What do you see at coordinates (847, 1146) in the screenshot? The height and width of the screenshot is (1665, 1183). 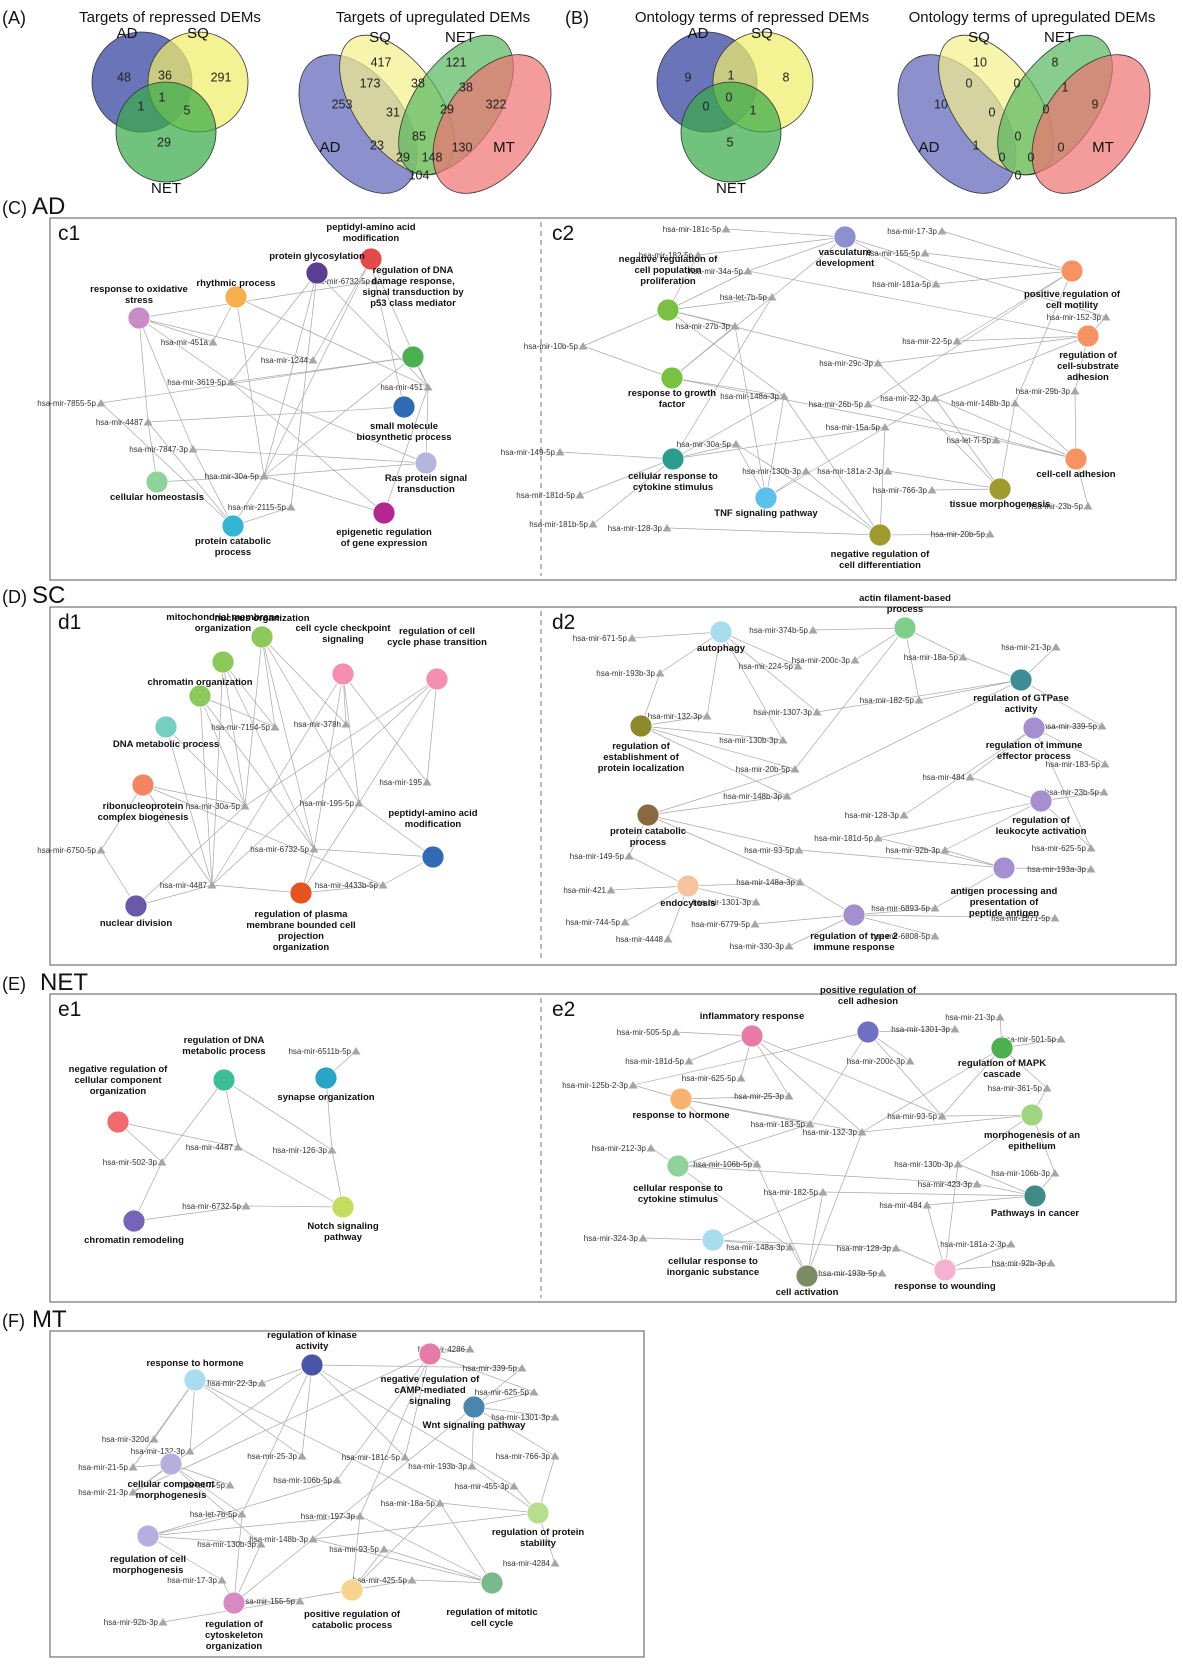 I see `e2-edges` at bounding box center [847, 1146].